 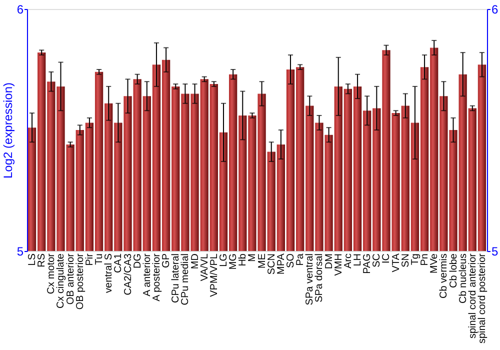 What do you see at coordinates (415, 260) in the screenshot?
I see `x-tick-label: Tg` at bounding box center [415, 260].